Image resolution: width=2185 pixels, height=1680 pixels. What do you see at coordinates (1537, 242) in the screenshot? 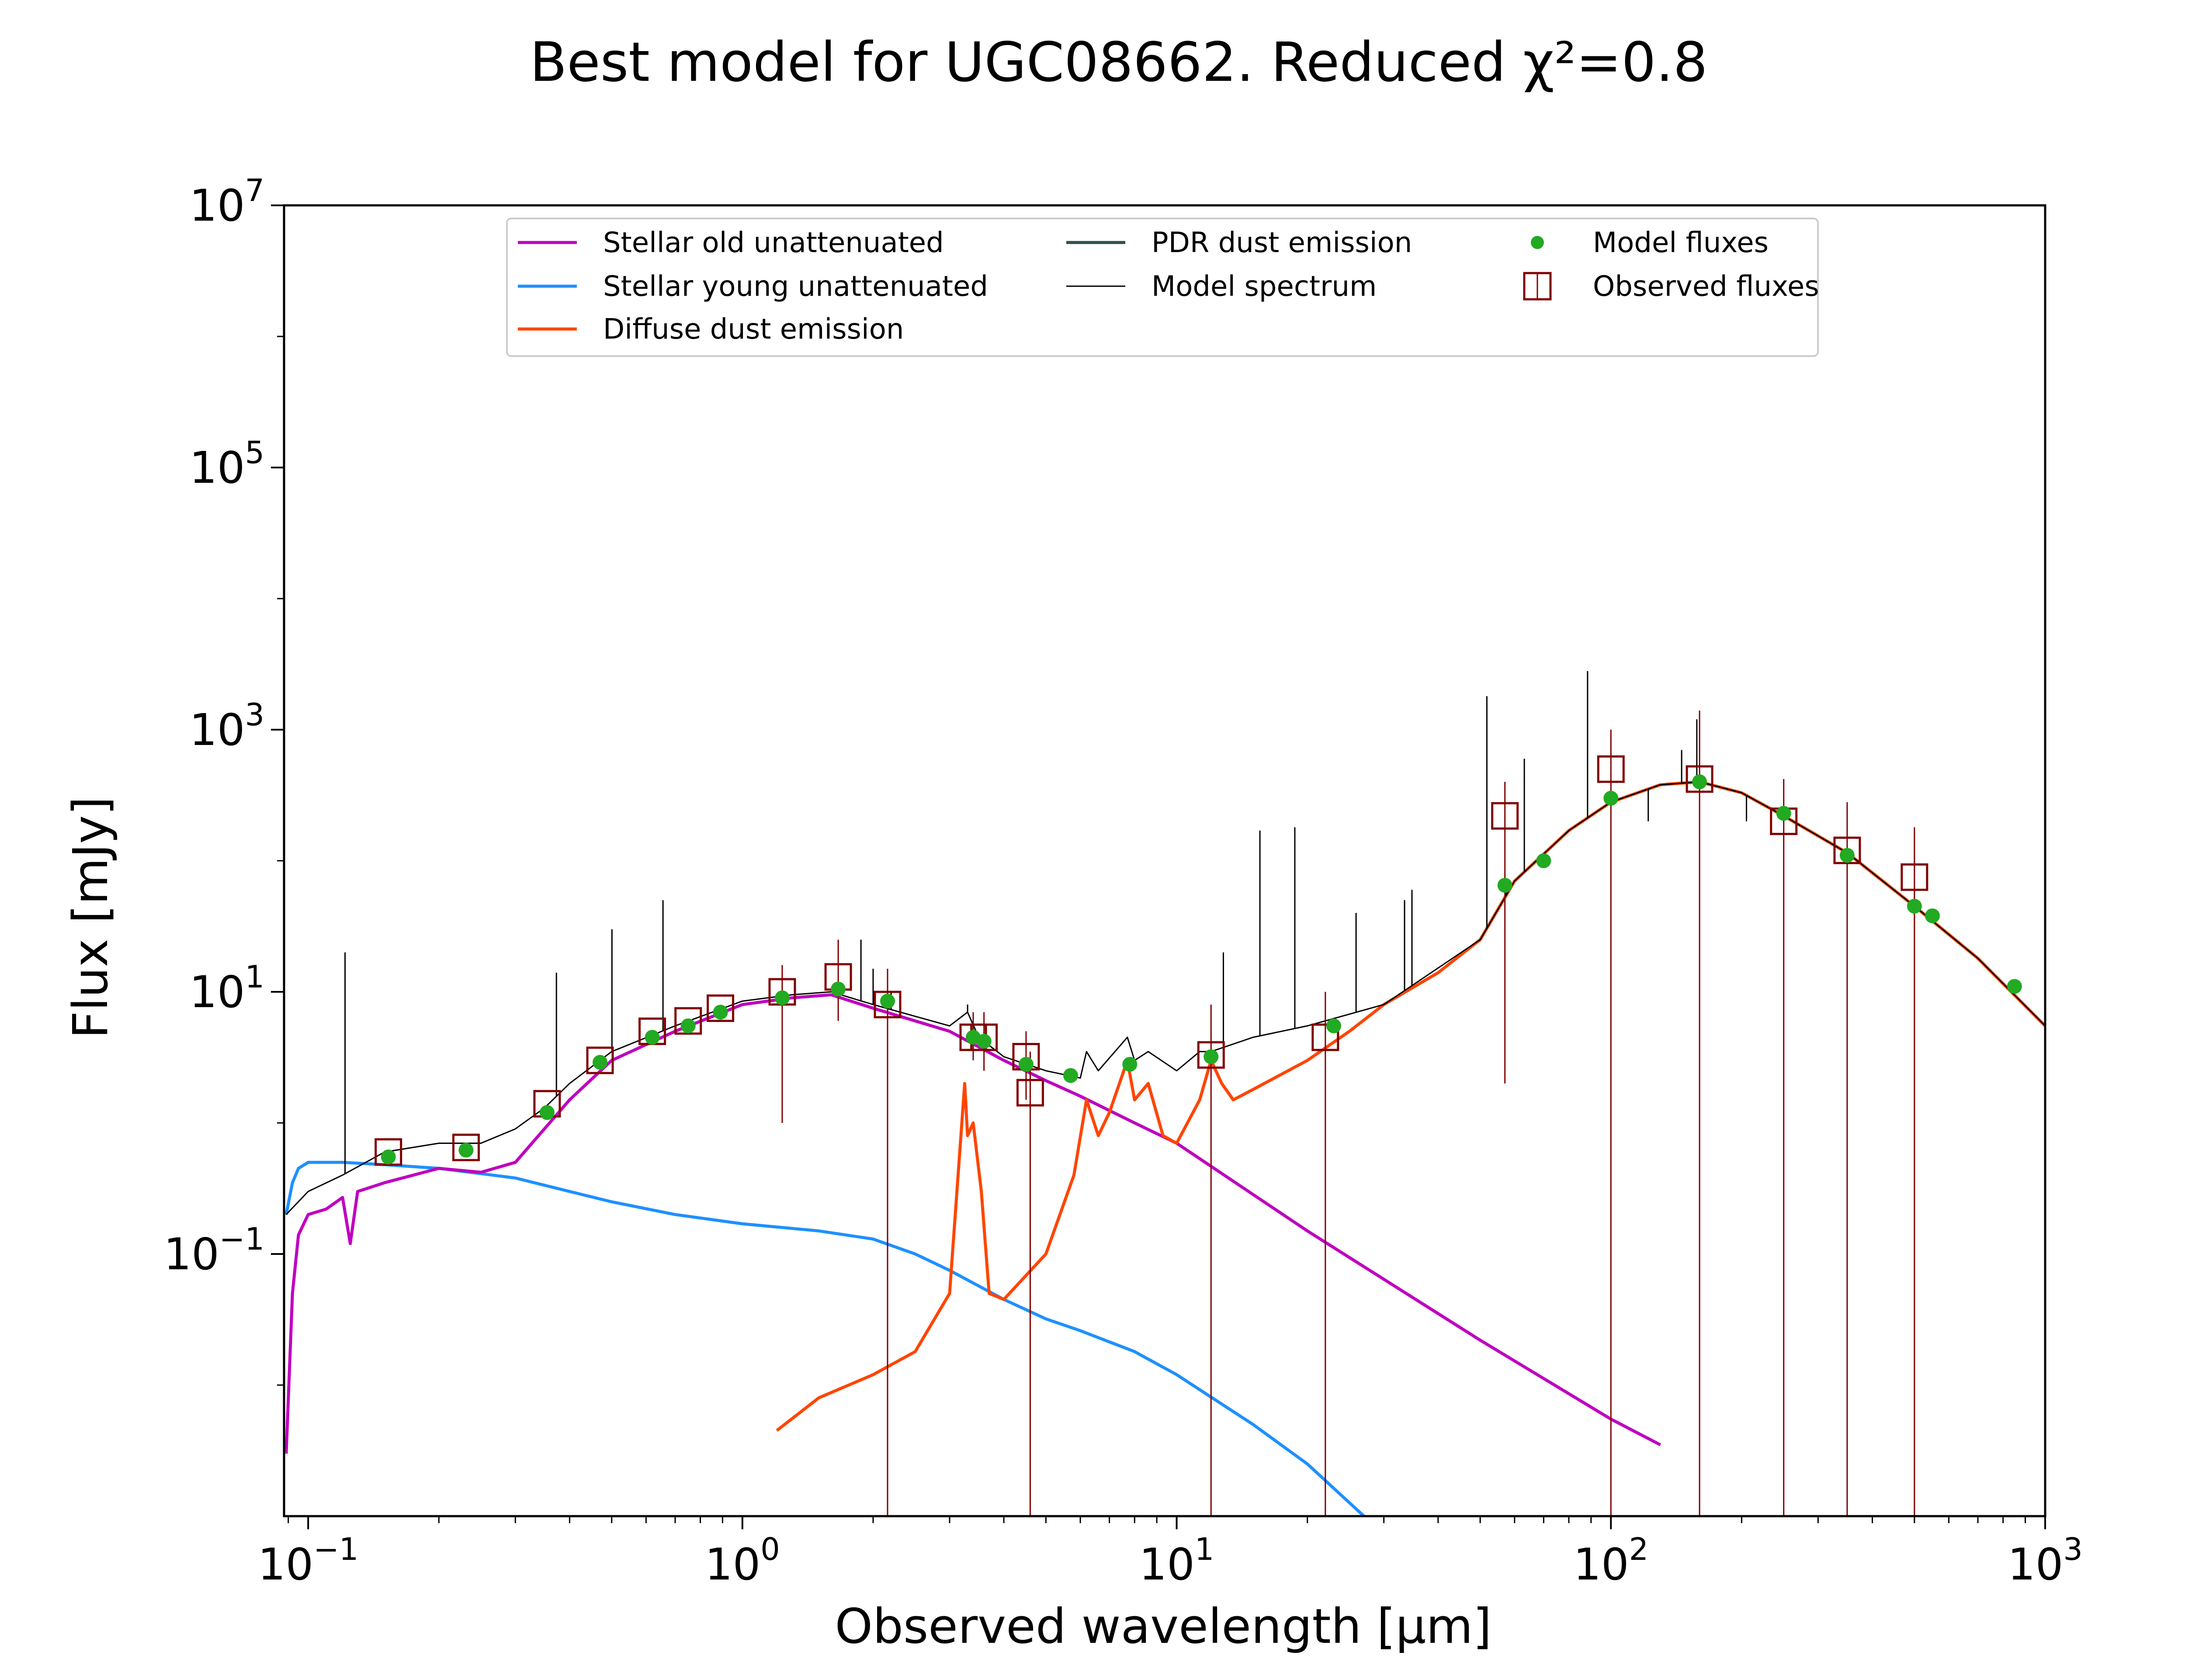
I see `legend-swatch` at bounding box center [1537, 242].